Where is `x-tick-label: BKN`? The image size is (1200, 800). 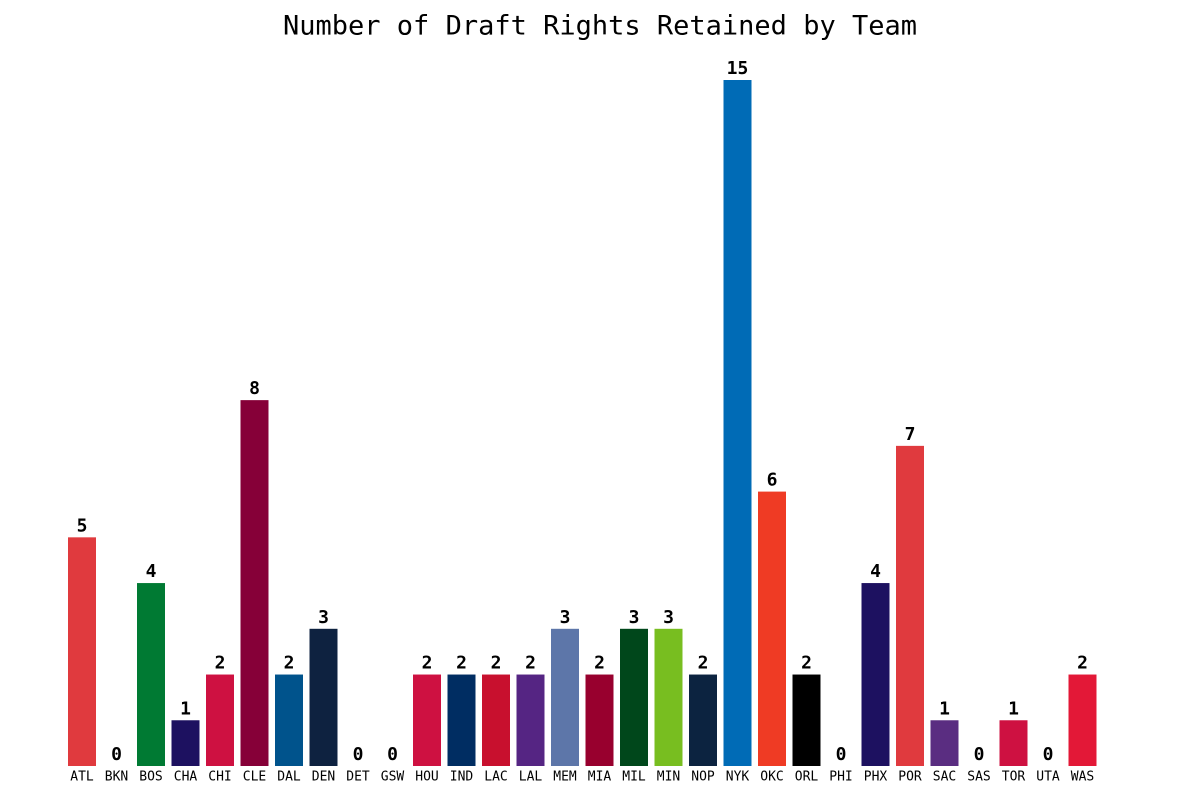 x-tick-label: BKN is located at coordinates (116, 777).